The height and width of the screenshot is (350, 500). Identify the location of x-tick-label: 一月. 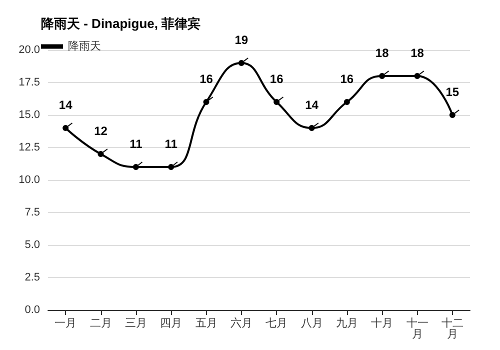
(65, 324).